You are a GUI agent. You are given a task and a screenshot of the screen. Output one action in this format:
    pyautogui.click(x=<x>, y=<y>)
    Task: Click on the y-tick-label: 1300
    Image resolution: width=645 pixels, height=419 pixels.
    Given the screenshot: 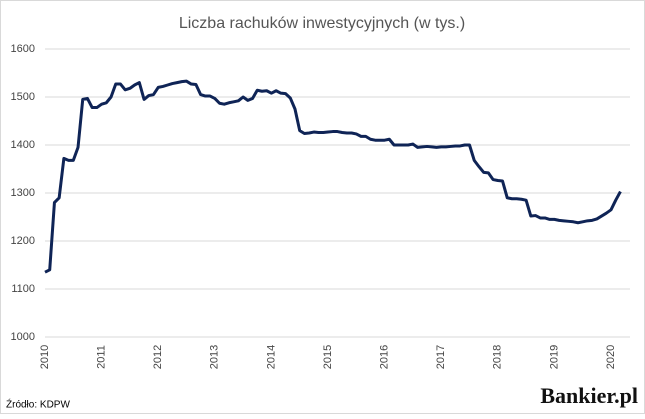 What is the action you would take?
    pyautogui.click(x=23, y=193)
    